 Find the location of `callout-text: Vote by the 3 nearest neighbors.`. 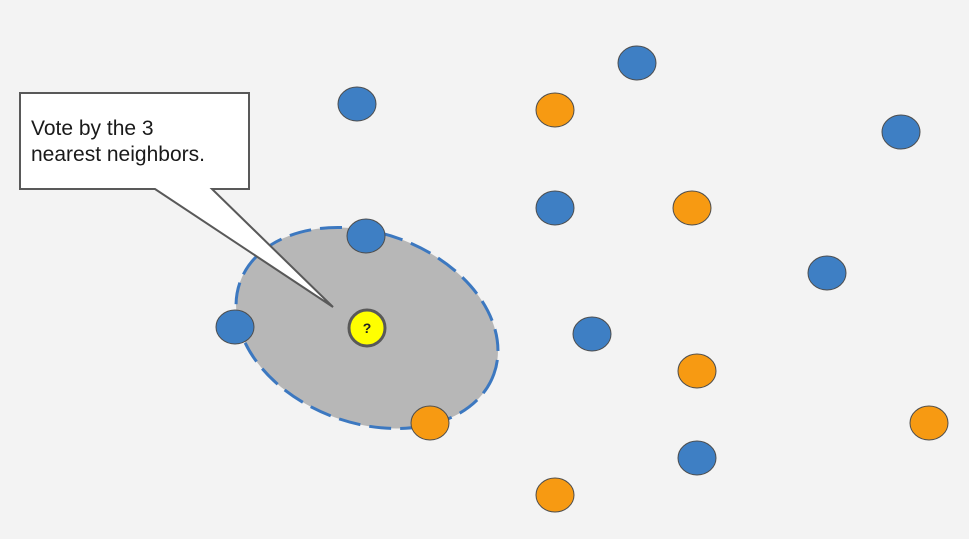

callout-text: Vote by the 3 nearest neighbors. is located at coordinates (118, 141).